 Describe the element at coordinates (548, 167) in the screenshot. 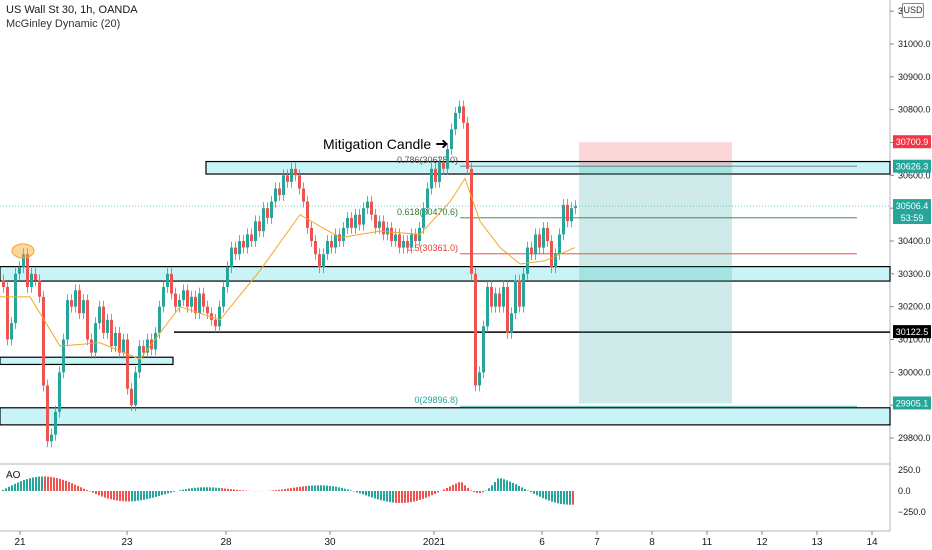

I see `support-resistance-zone` at that location.